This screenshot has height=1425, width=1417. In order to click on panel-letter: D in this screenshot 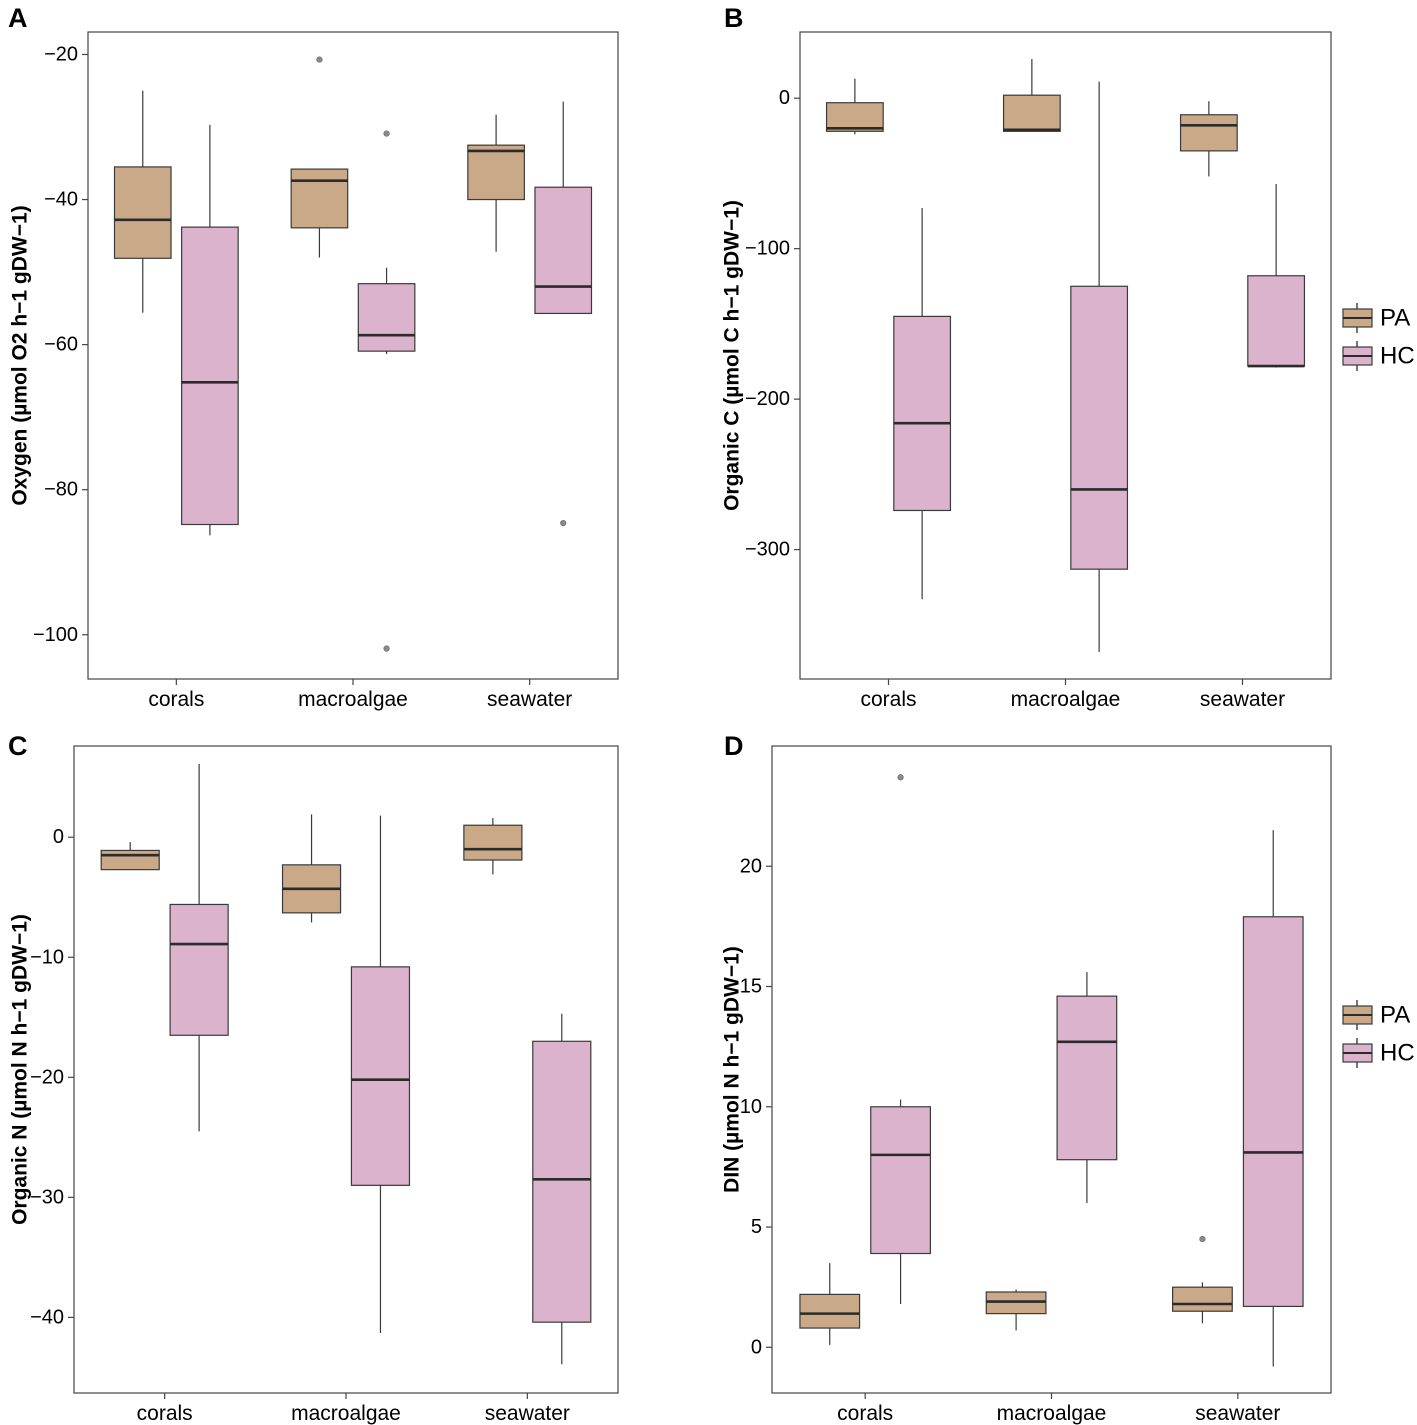, I will do `click(734, 746)`.